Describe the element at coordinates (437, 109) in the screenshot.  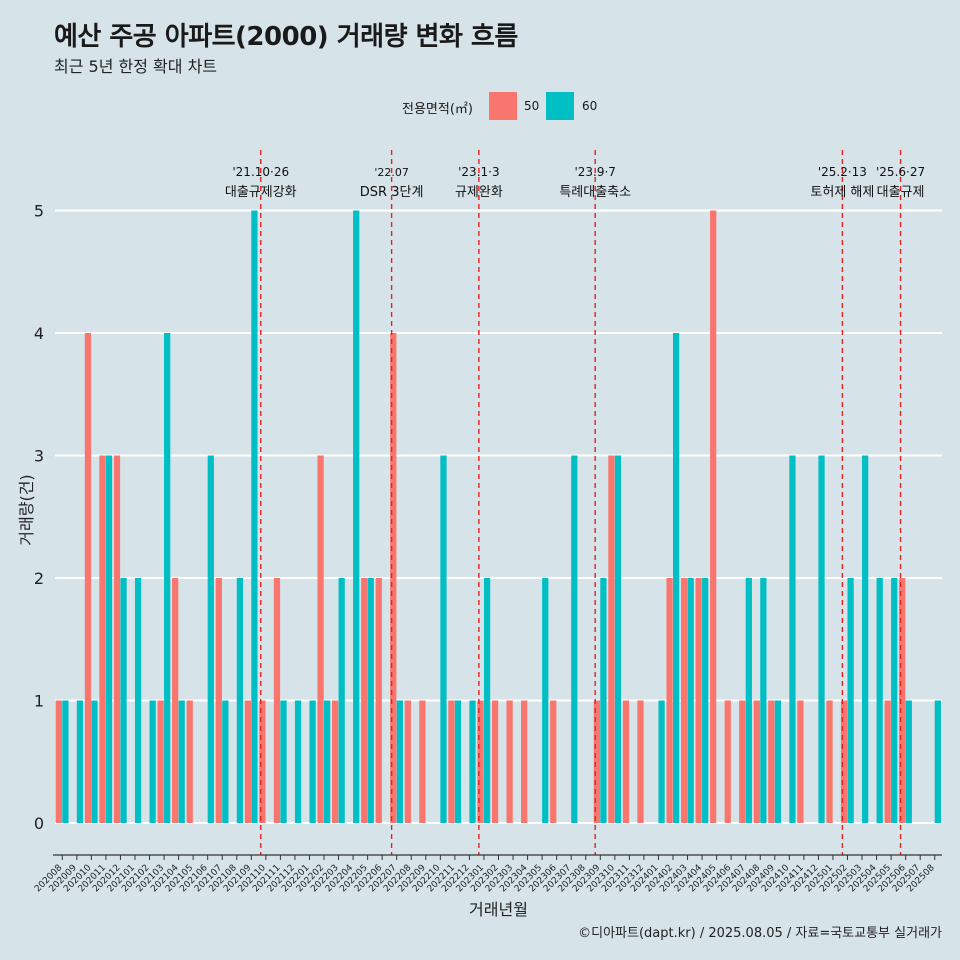
I see `legend-title: 전용면적(㎡)` at that location.